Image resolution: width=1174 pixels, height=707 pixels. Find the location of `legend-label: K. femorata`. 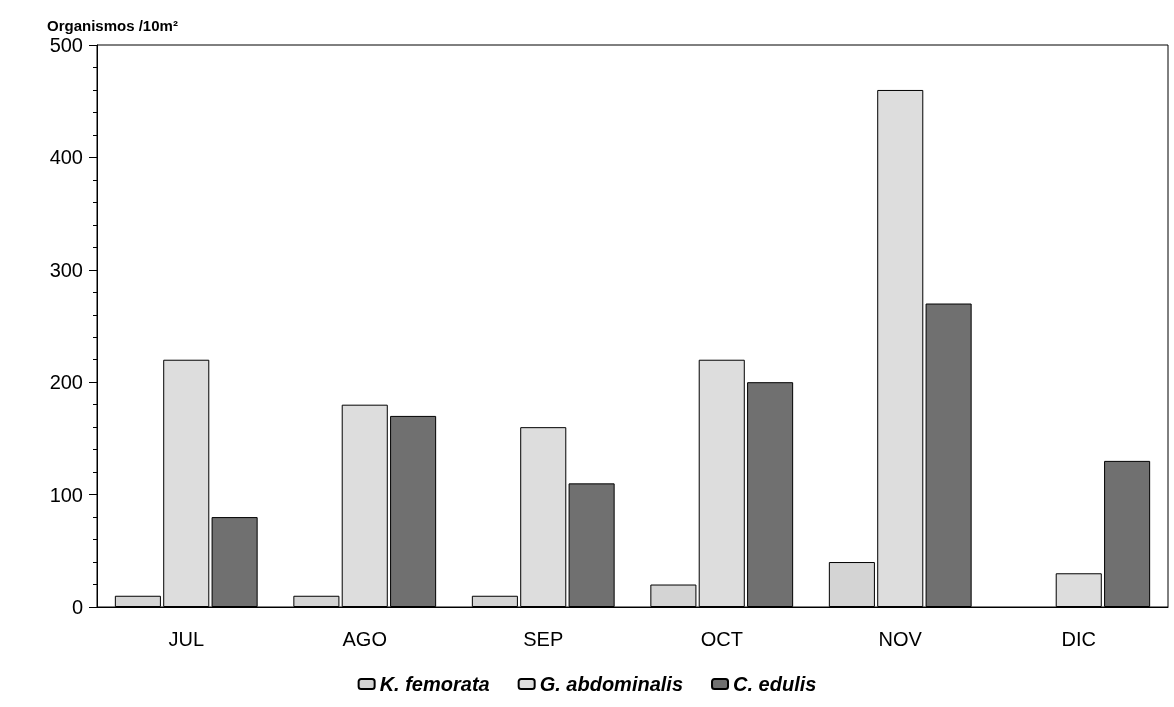

legend-label: K. femorata is located at coordinates (434, 684).